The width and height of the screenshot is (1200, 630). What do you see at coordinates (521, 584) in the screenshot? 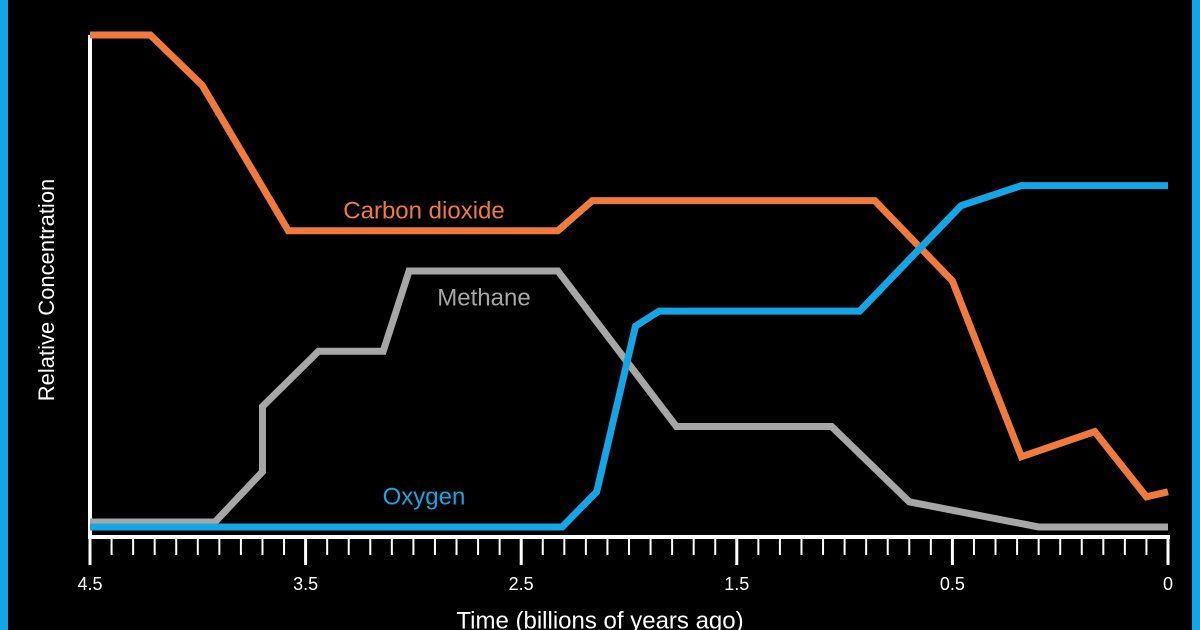
I see `x-tick-label: 2.5` at bounding box center [521, 584].